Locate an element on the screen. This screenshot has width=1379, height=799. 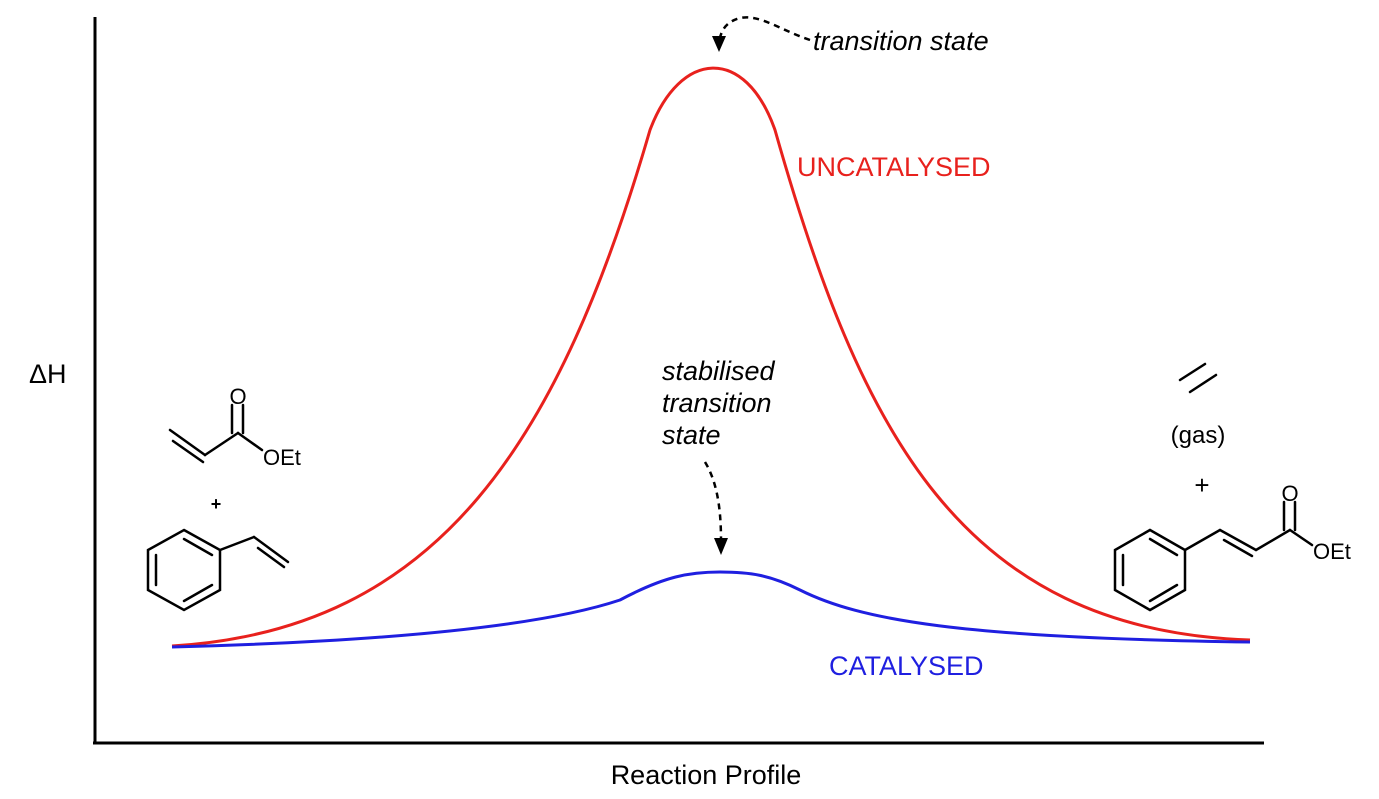
stabilised-ts-arrow is located at coordinates (713, 501).